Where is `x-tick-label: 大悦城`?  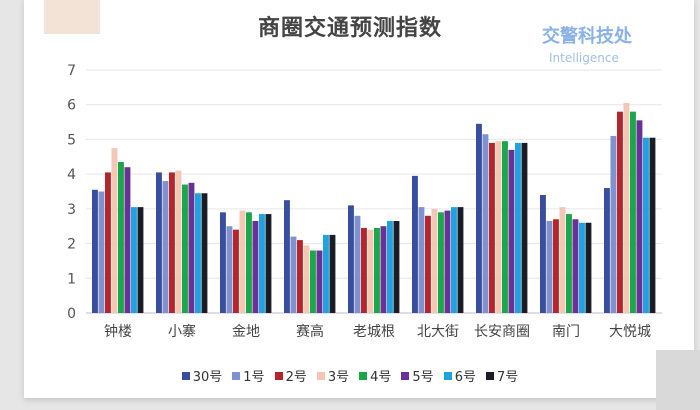 x-tick-label: 大悦城 is located at coordinates (630, 332).